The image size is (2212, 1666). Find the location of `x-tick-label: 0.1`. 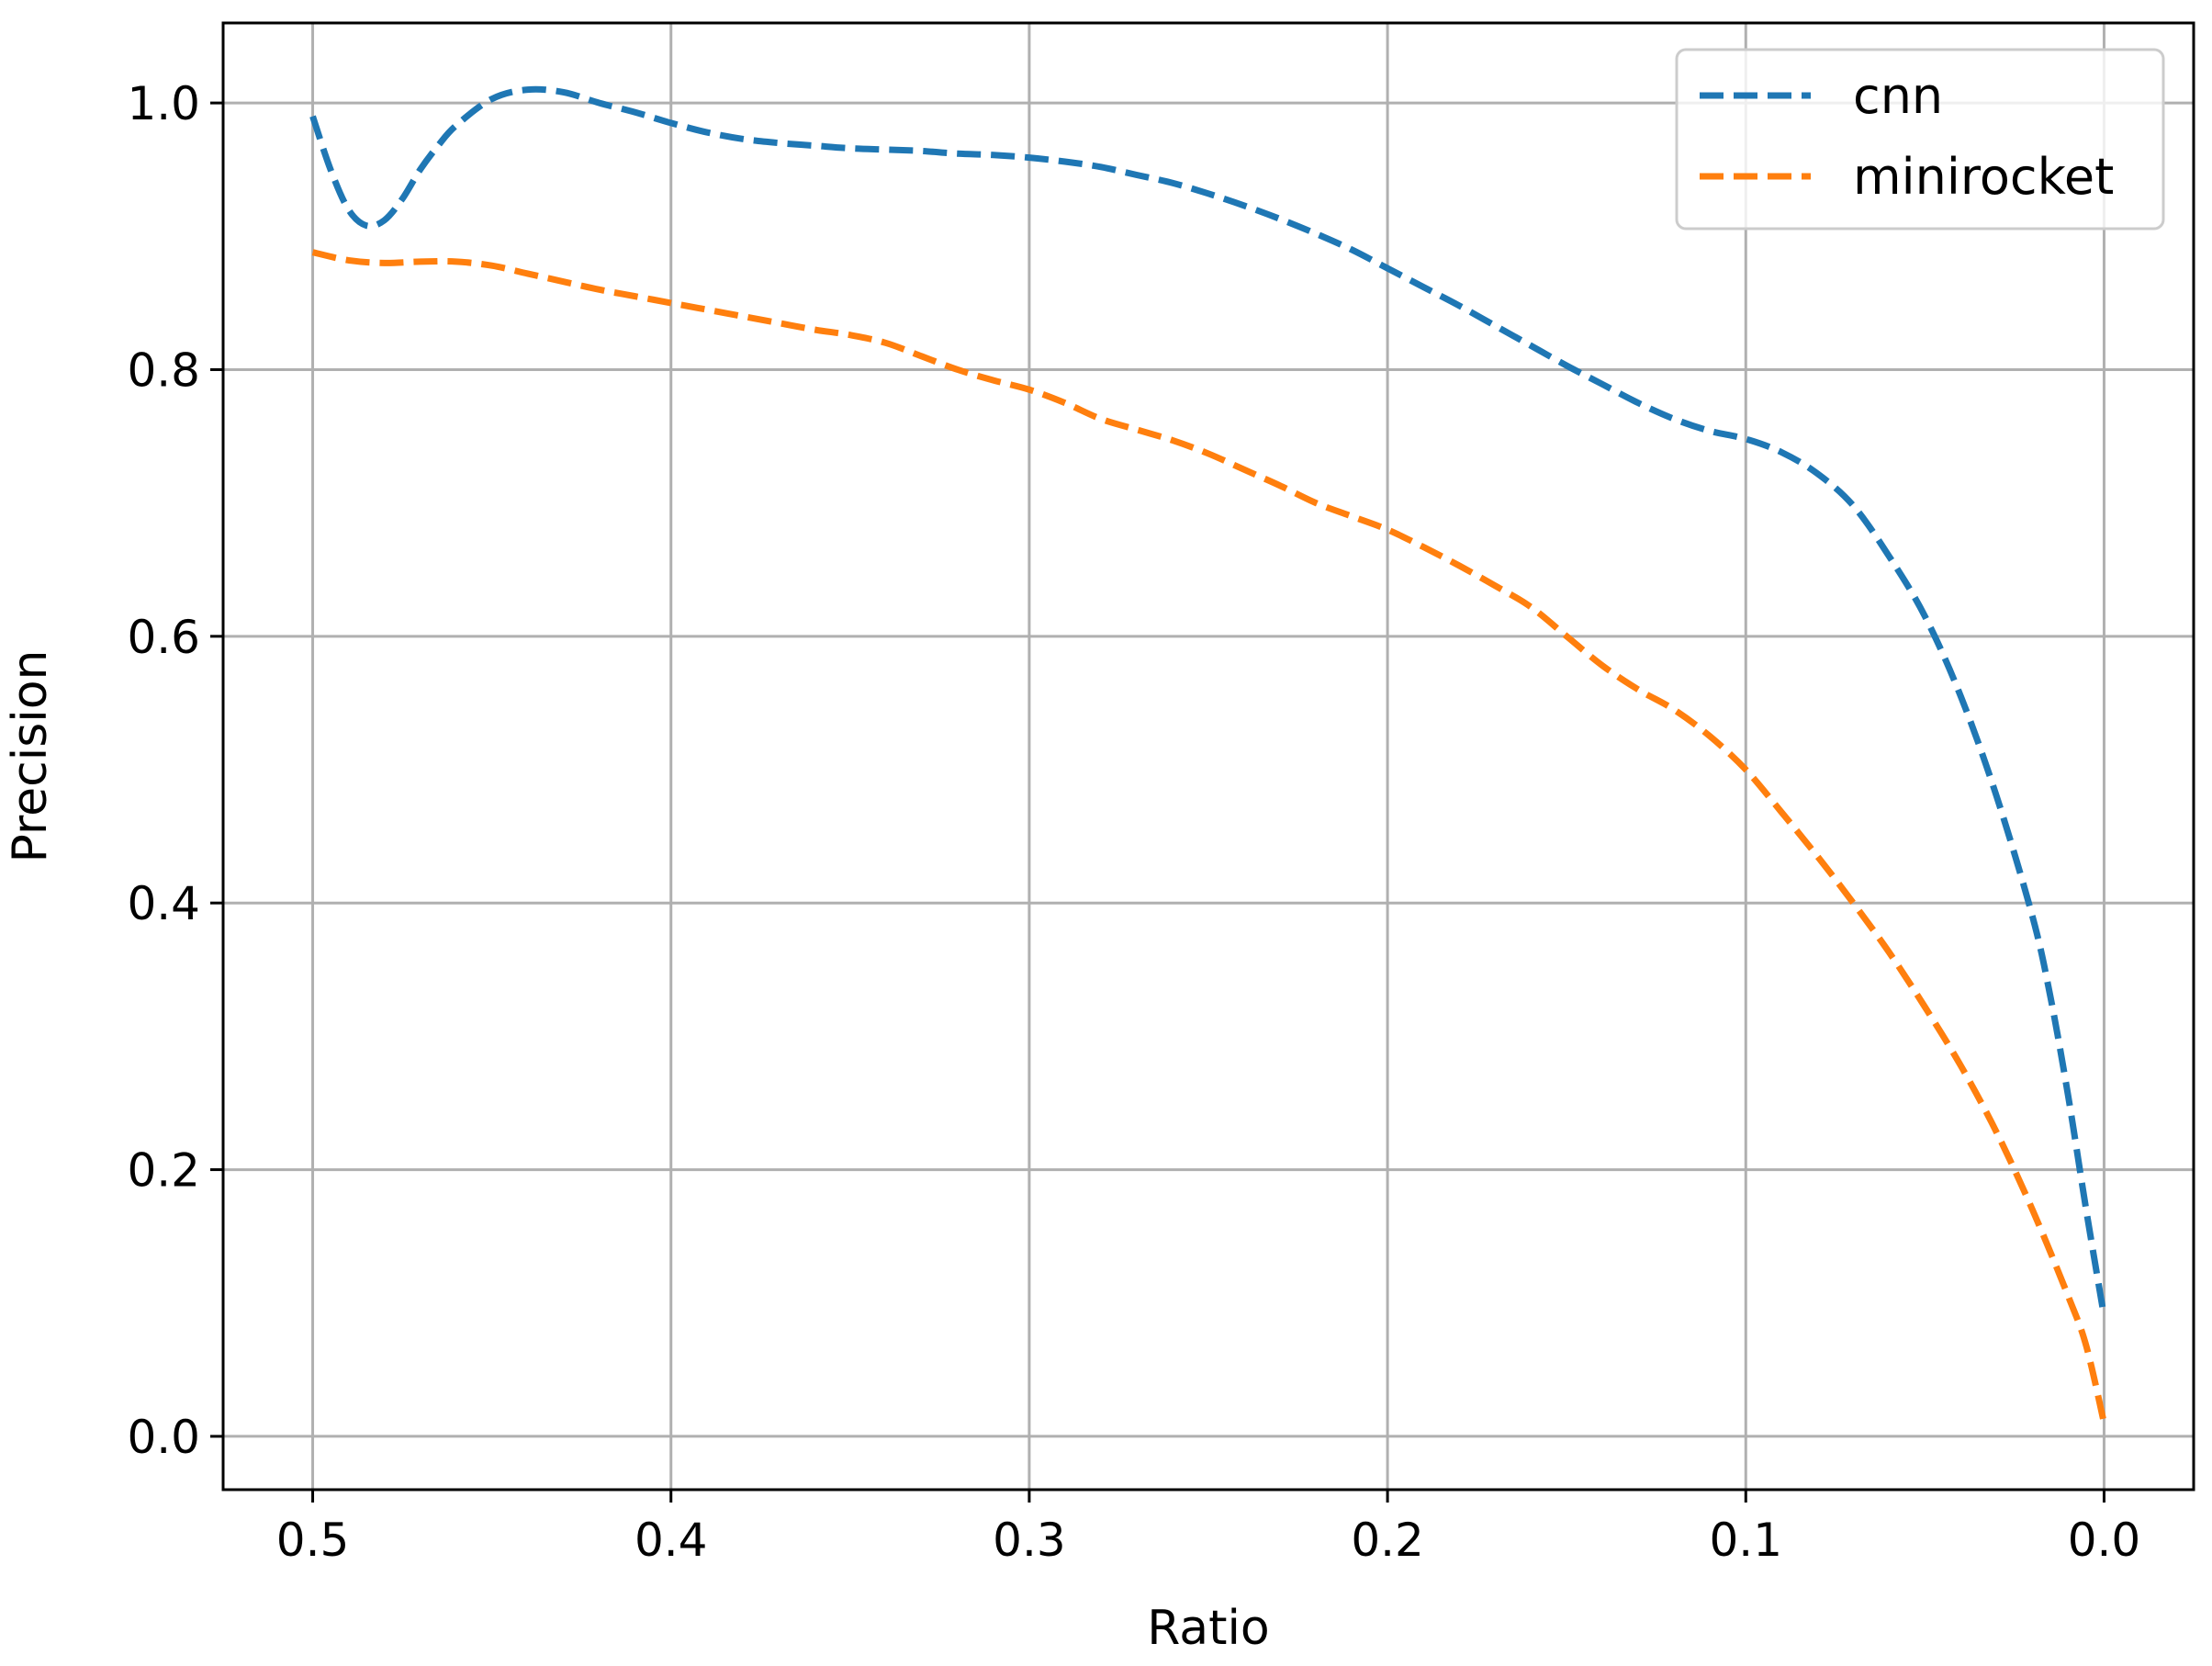

x-tick-label: 0.1 is located at coordinates (1746, 1540).